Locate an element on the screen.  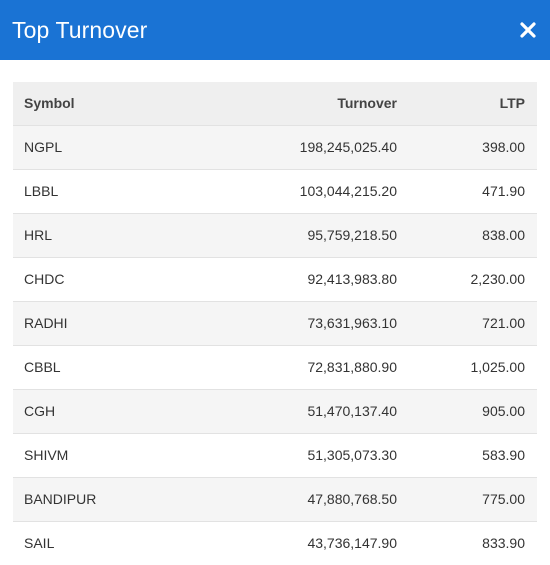
table-row: HRL 95,759,218.50 838.00 is located at coordinates (275, 235).